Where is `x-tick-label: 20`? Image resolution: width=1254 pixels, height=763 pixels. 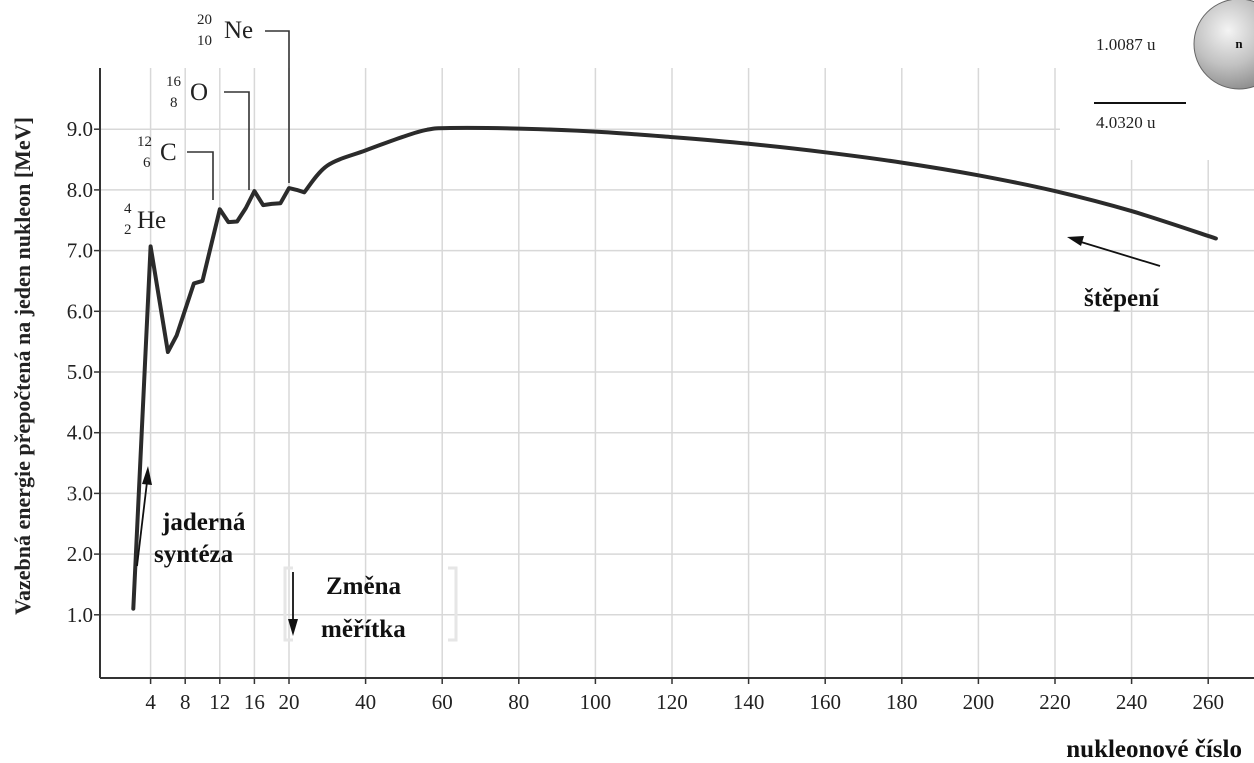 x-tick-label: 20 is located at coordinates (289, 702).